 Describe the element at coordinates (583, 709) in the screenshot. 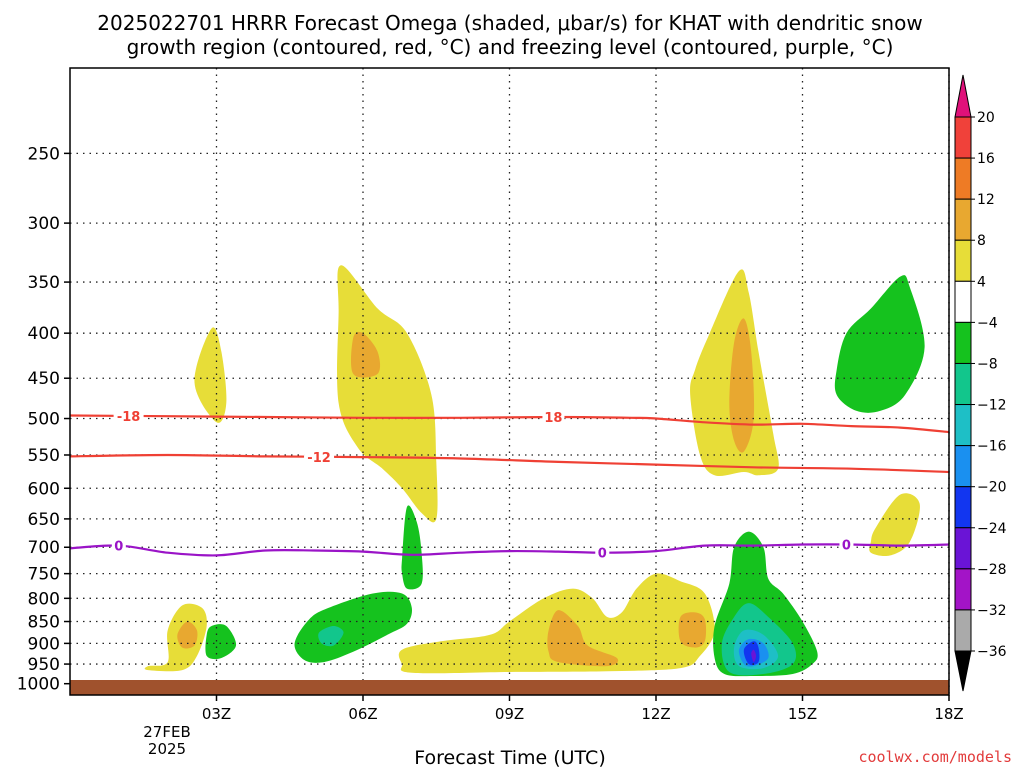

I see `x-axis: 03Z 06Z 09Z 12Z 15Z 18Z` at that location.